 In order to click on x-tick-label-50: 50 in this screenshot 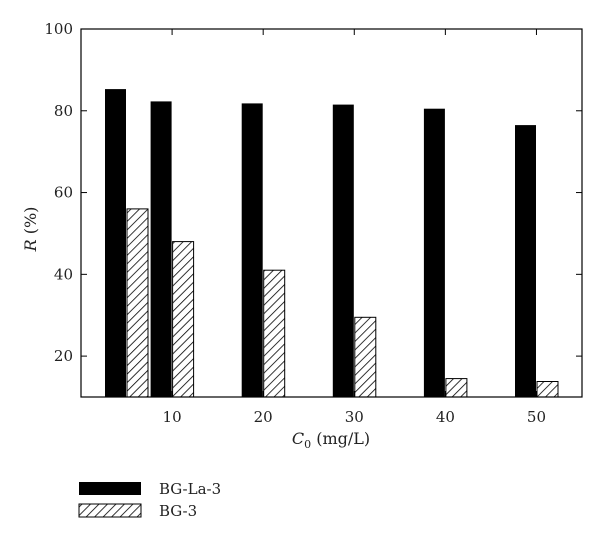, I will do `click(536, 417)`.